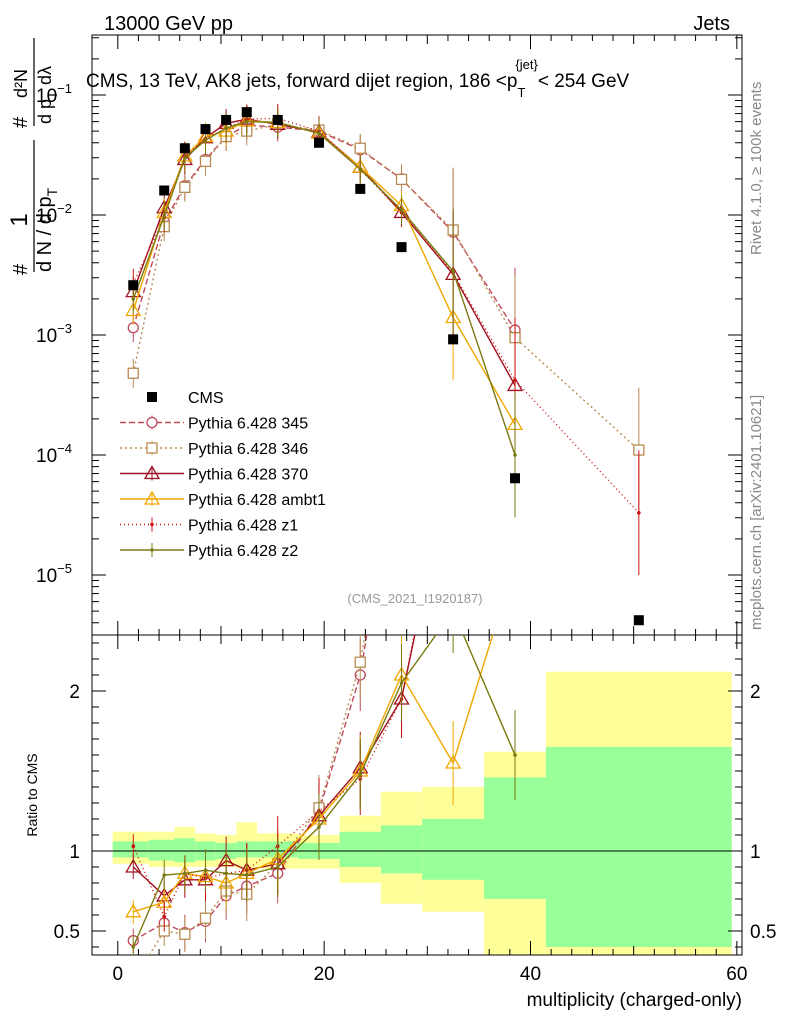 This screenshot has height=1029, width=786. What do you see at coordinates (324, 974) in the screenshot?
I see `x-tick-label: 20` at bounding box center [324, 974].